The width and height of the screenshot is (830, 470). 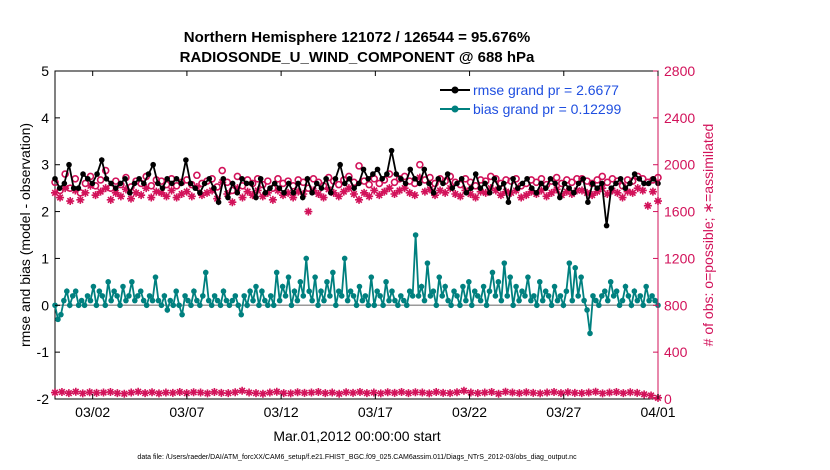 What do you see at coordinates (668, 399) in the screenshot?
I see `y-right-tick-label: 0` at bounding box center [668, 399].